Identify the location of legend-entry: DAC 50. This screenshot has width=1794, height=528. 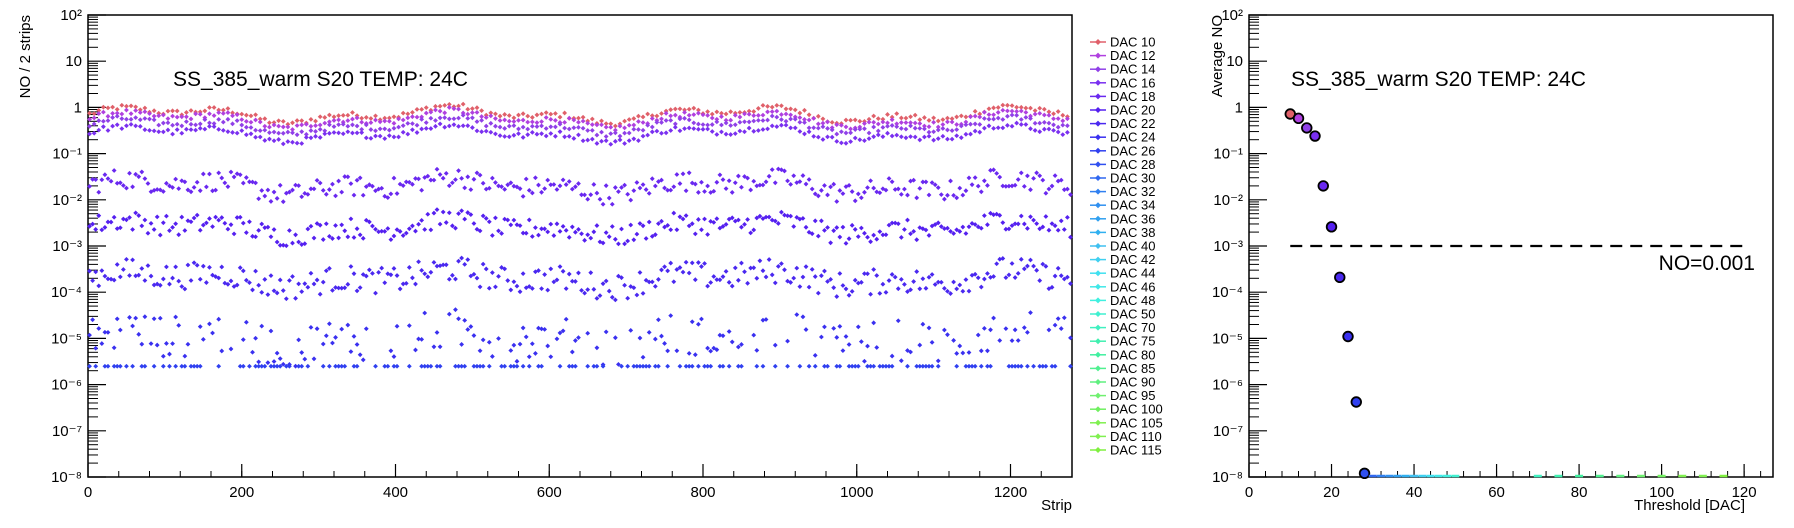
(1133, 314).